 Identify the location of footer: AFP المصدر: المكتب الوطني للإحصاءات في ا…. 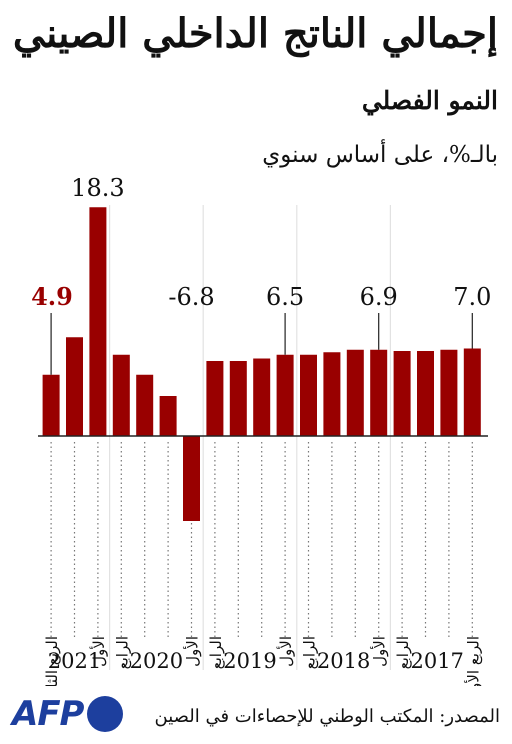
(256, 715).